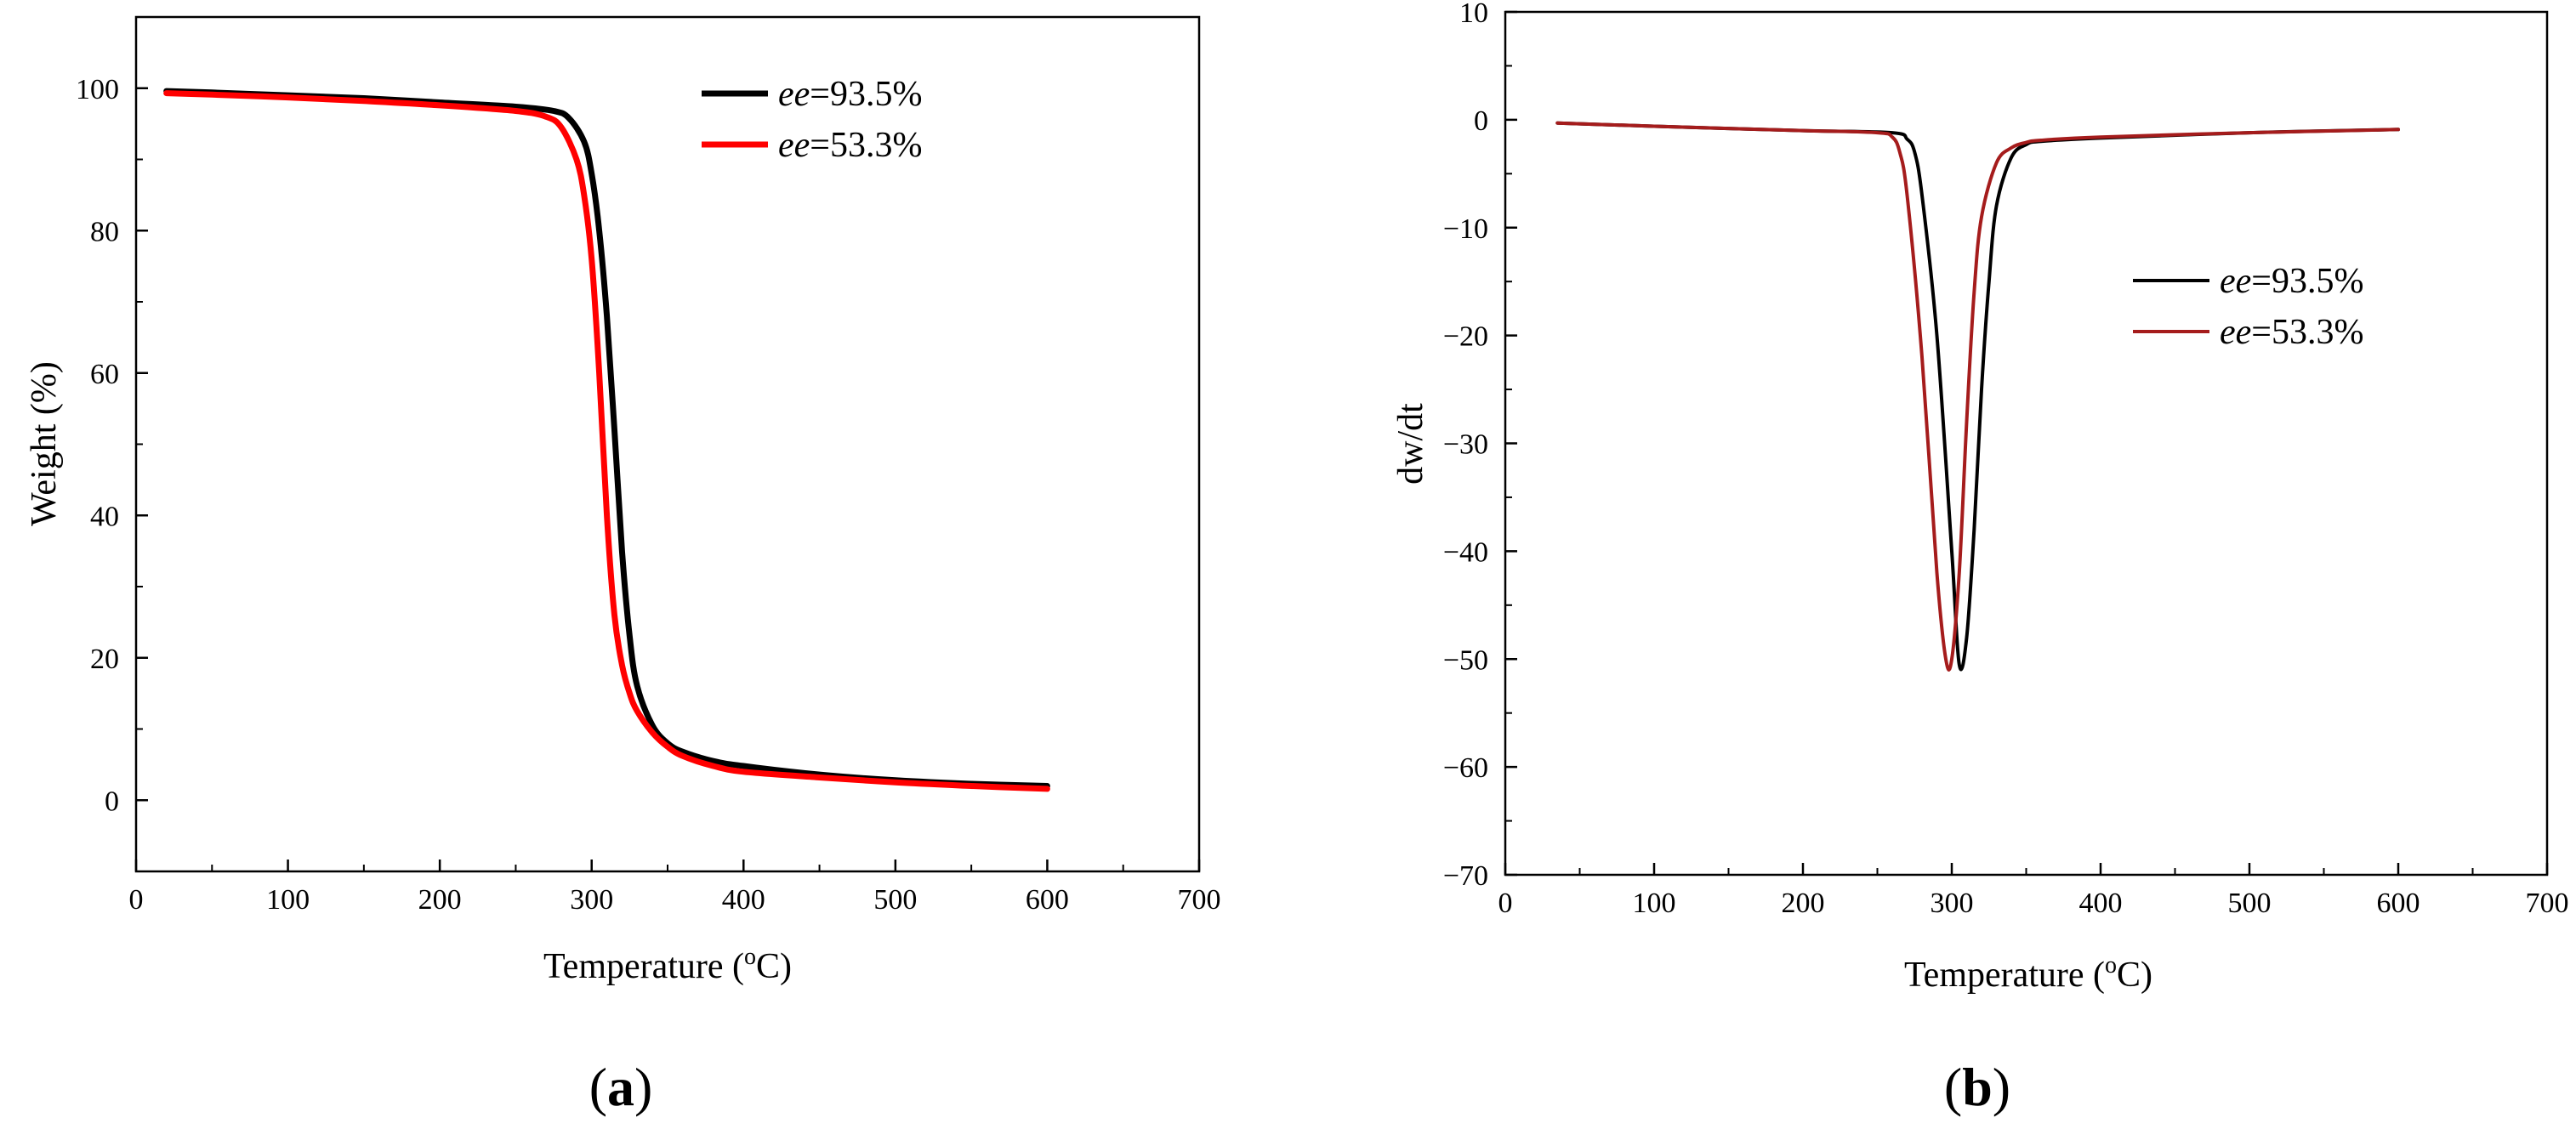  I want to click on legend-label-a-0: ee=93.5%, so click(850, 94).